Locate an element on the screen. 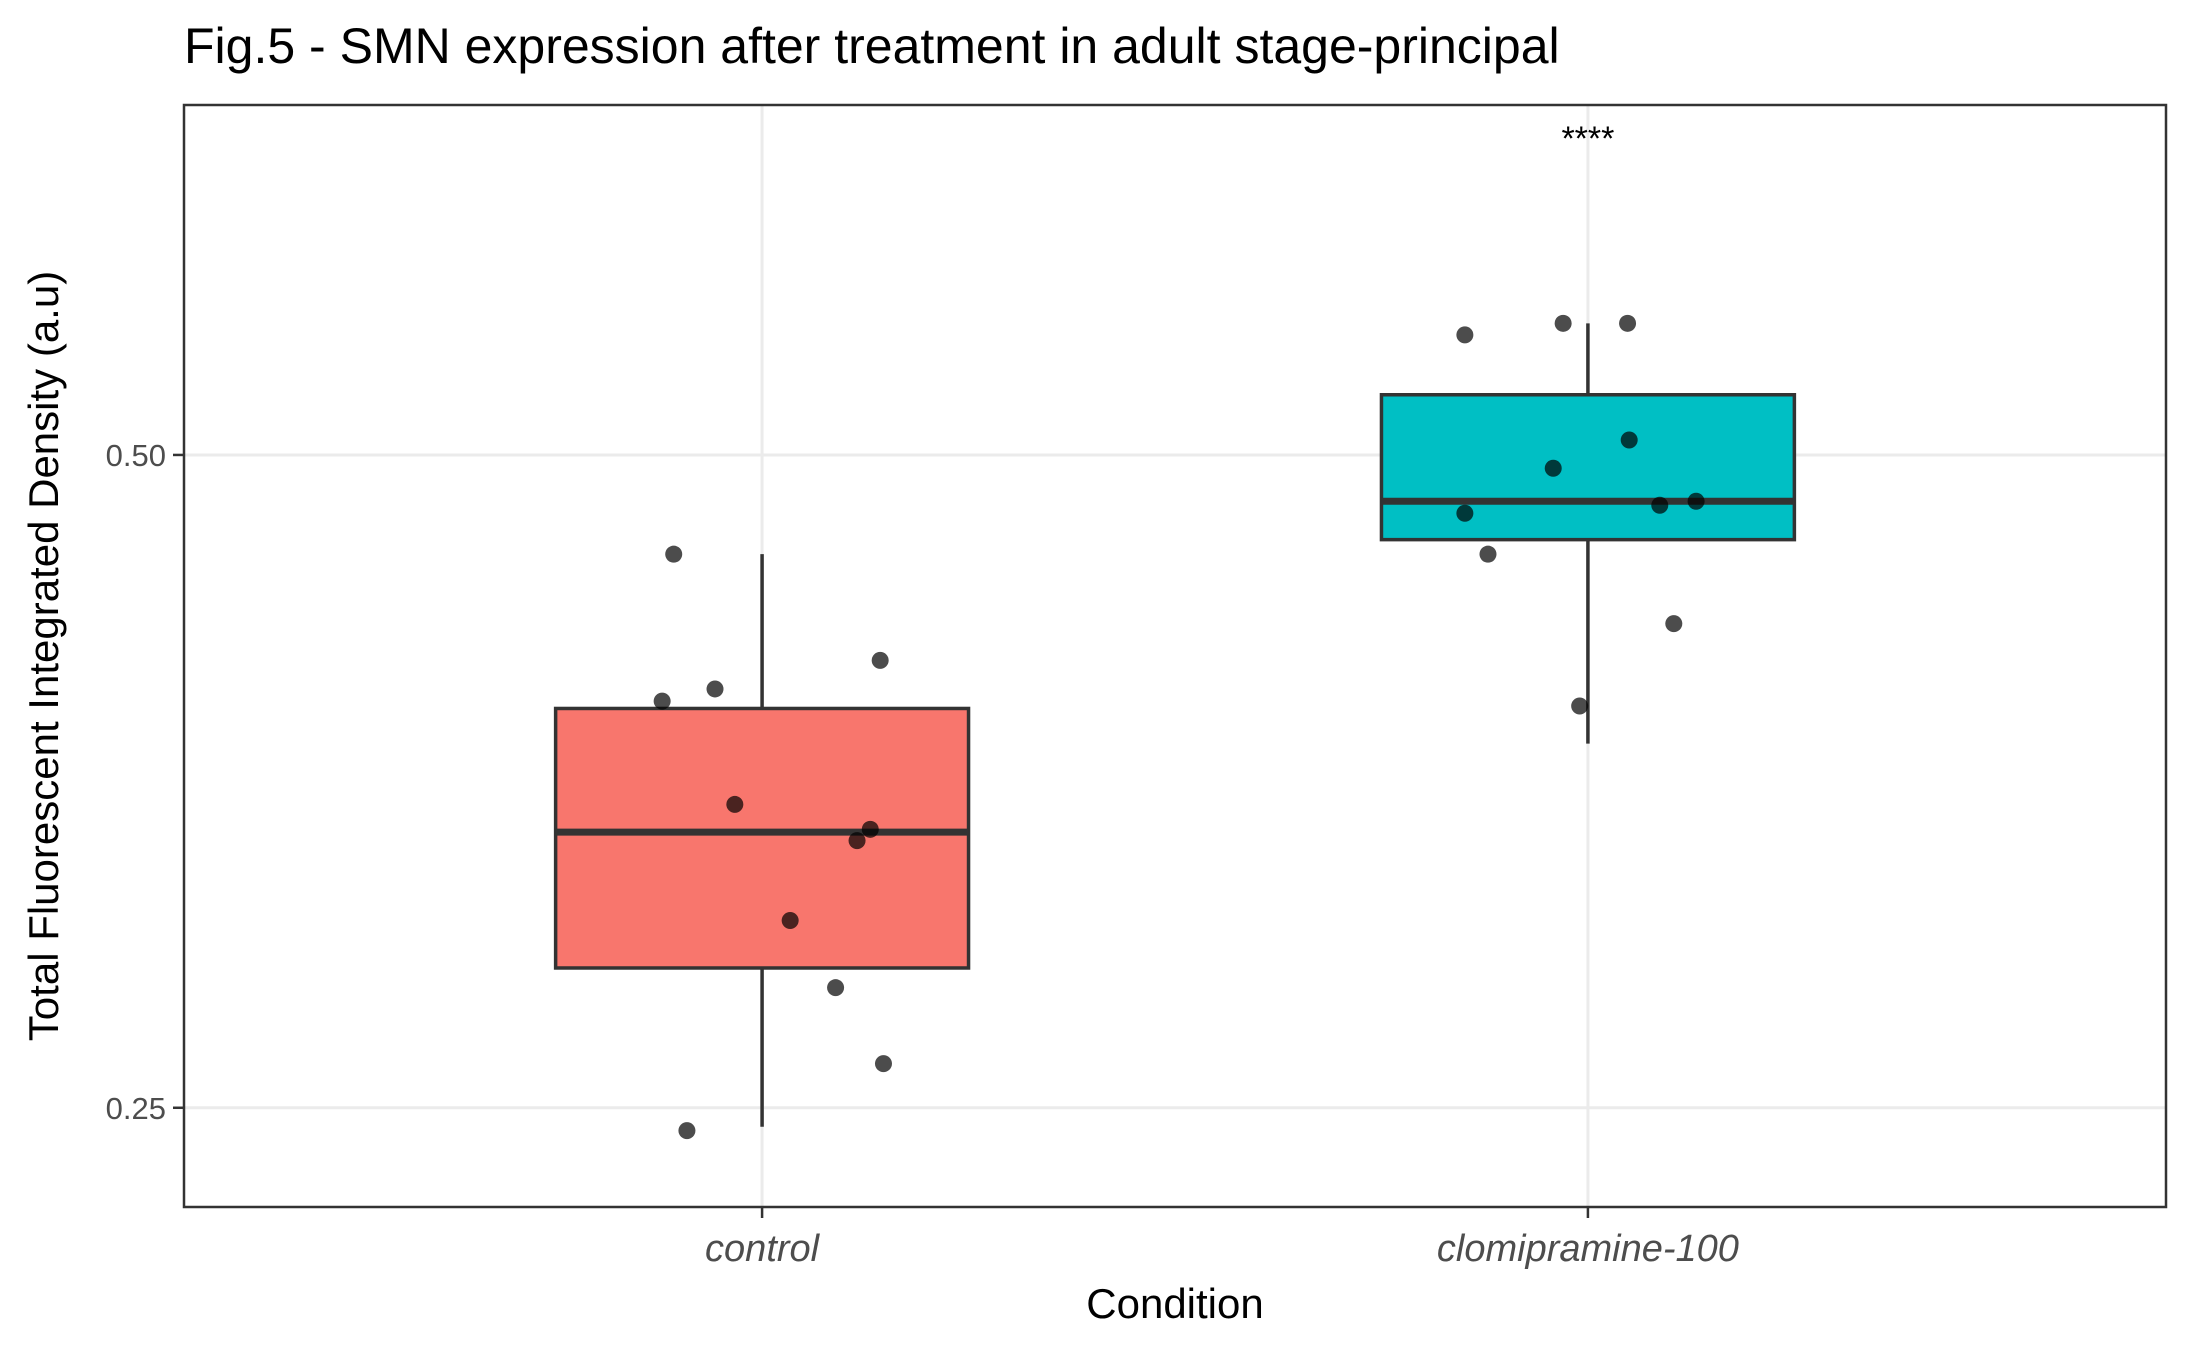  box-control is located at coordinates (762, 840).